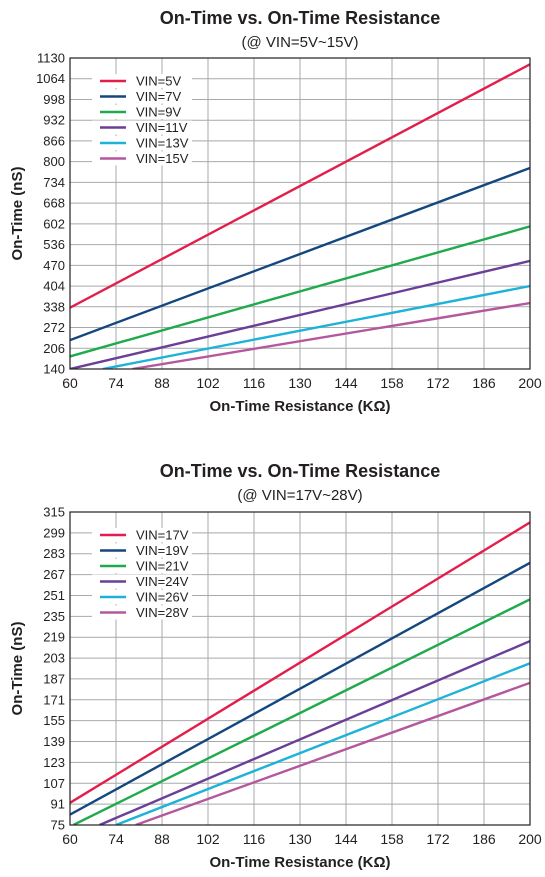 The width and height of the screenshot is (545, 877). I want to click on x-tick-labels: 60 74 88 102 116 130 144 158 172 186 200, so click(302, 383).